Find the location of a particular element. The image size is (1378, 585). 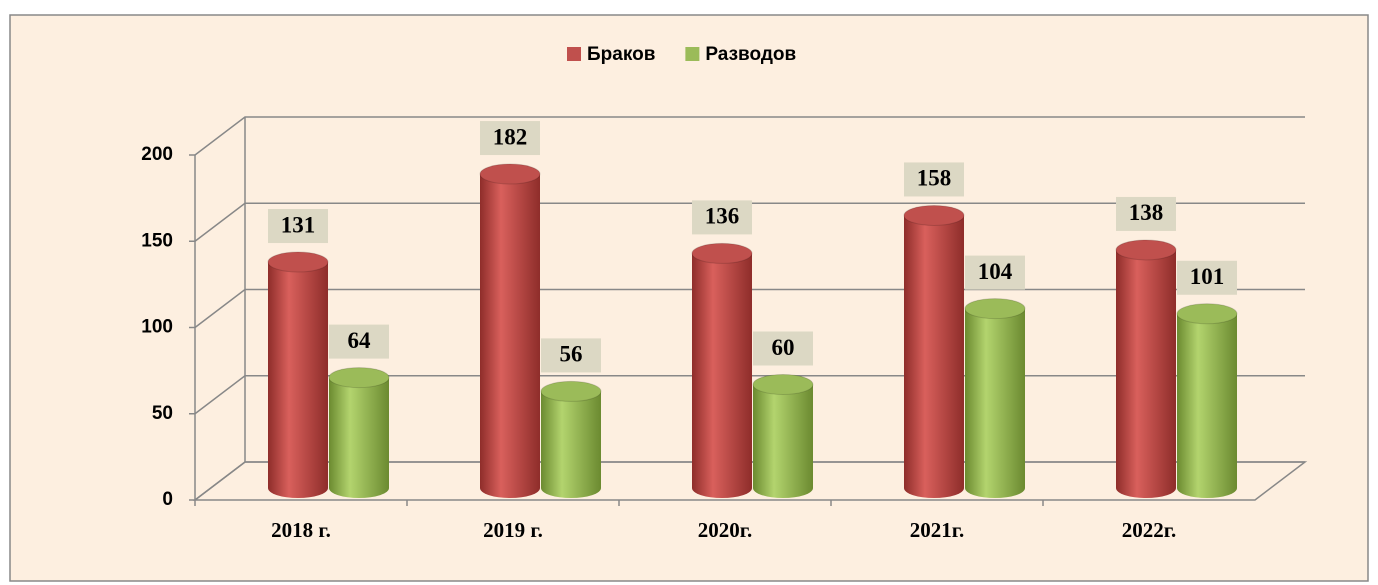

y-tick-label: 100 is located at coordinates (157, 327).